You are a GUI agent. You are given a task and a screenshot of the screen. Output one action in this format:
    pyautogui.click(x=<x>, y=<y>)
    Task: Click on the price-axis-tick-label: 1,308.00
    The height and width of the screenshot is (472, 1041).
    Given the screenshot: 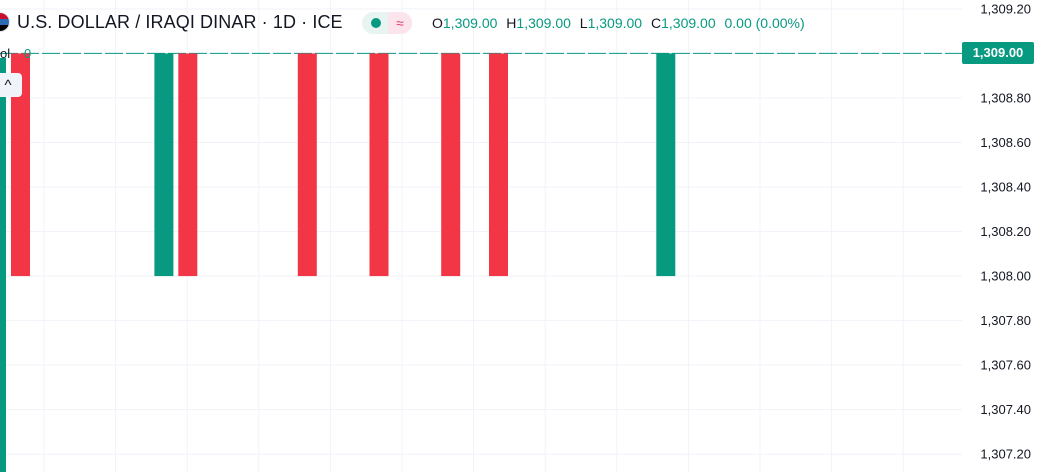 What is the action you would take?
    pyautogui.click(x=1005, y=276)
    